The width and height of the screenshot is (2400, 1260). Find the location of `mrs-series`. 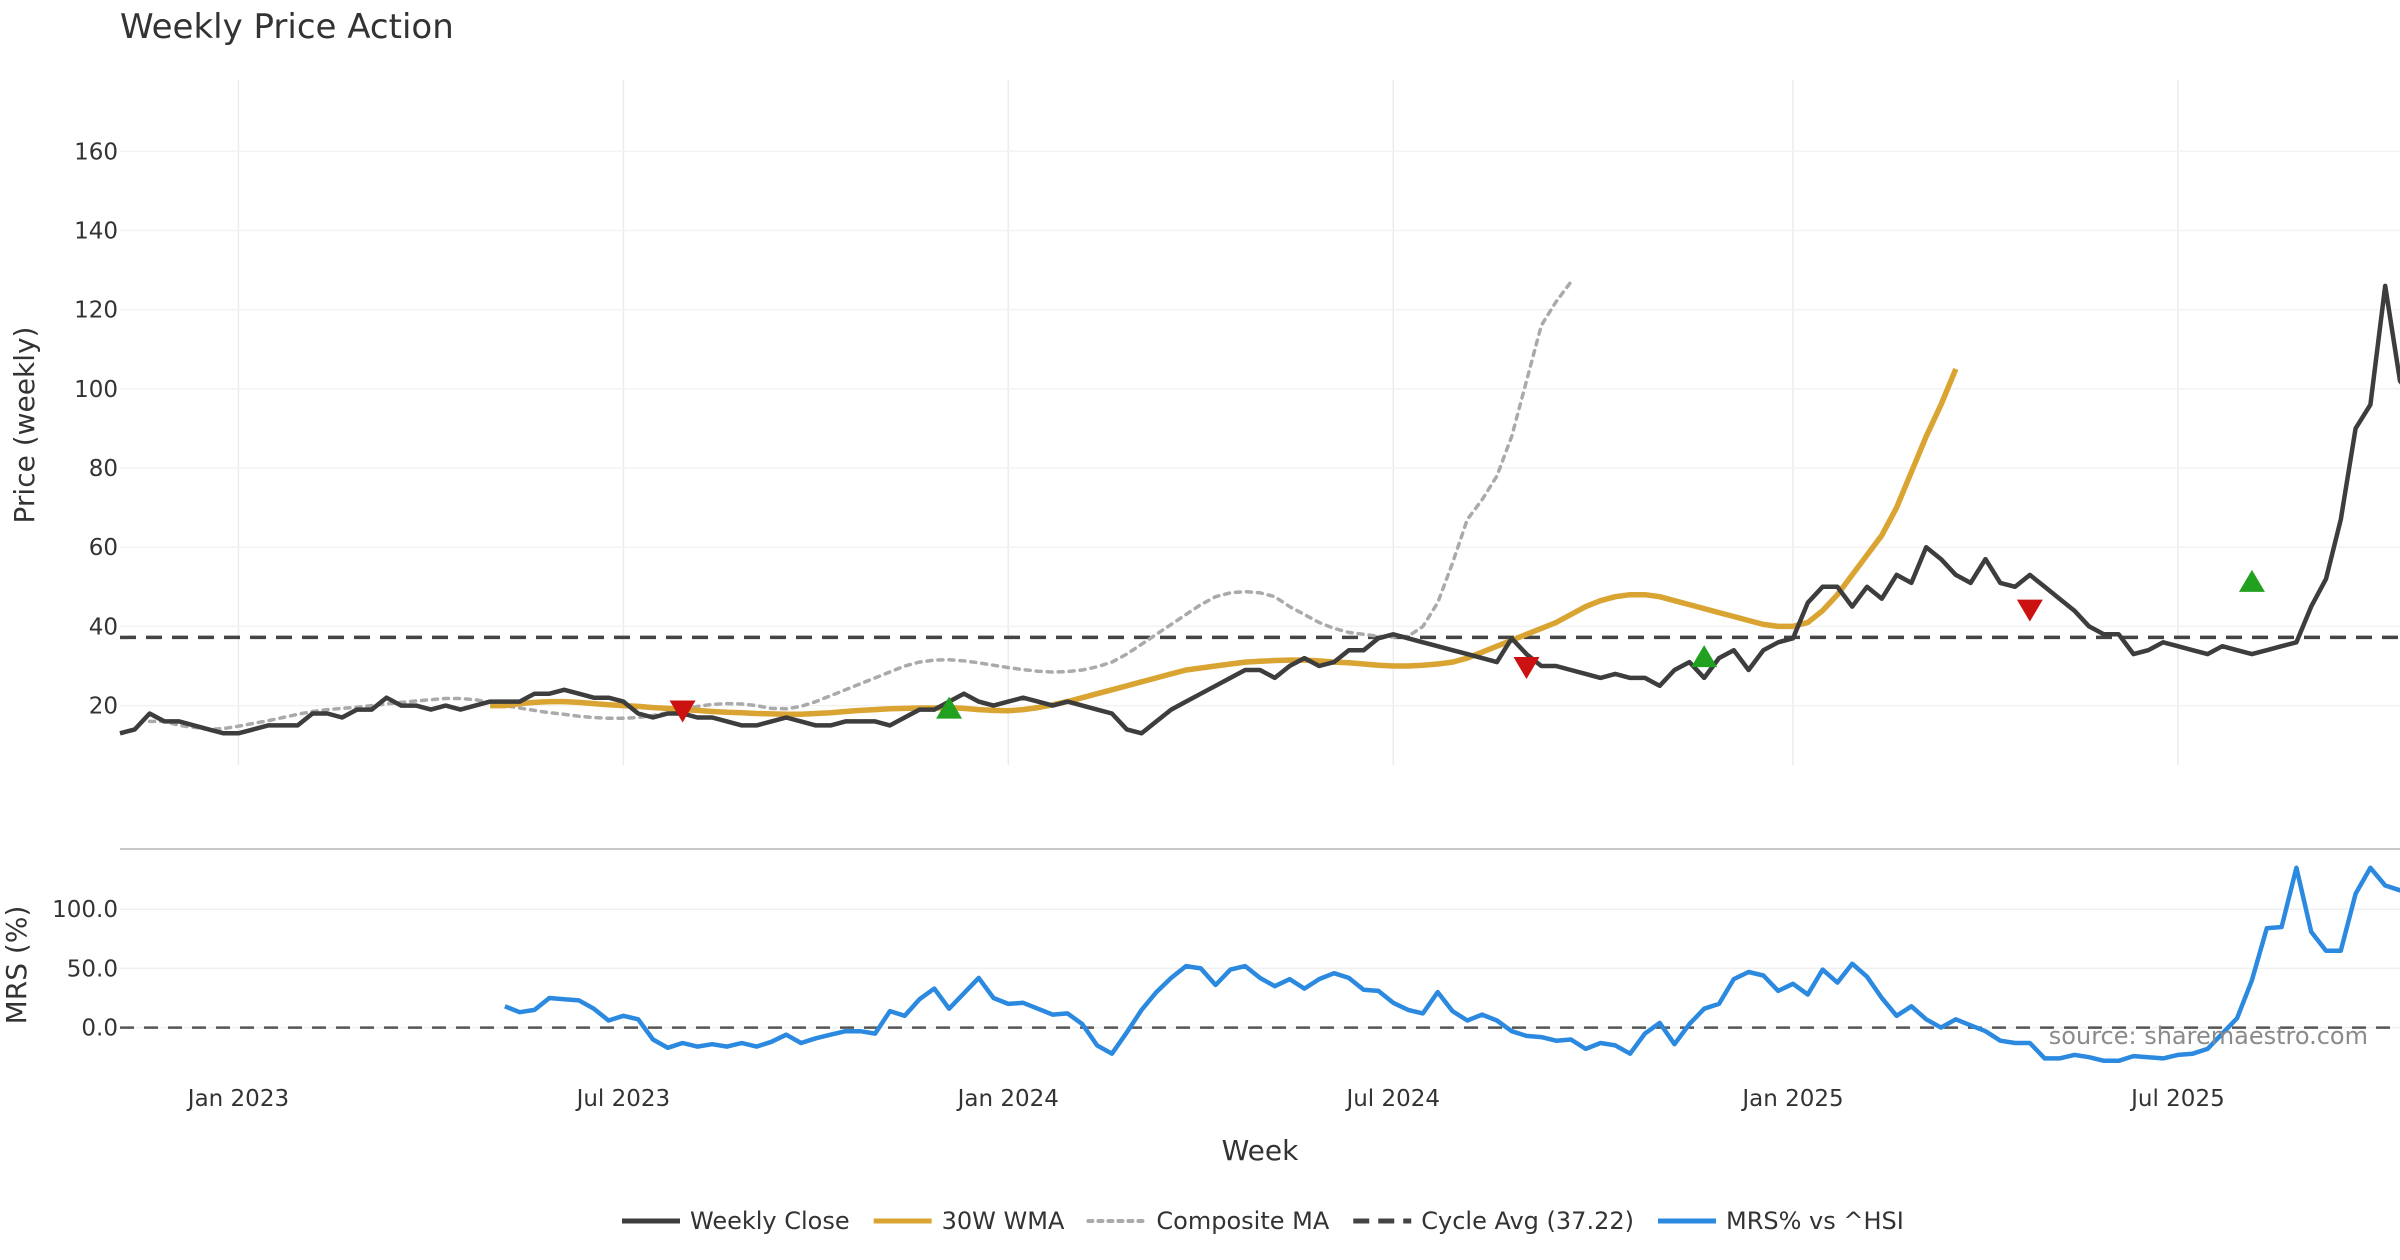

mrs-series is located at coordinates (1452, 964).